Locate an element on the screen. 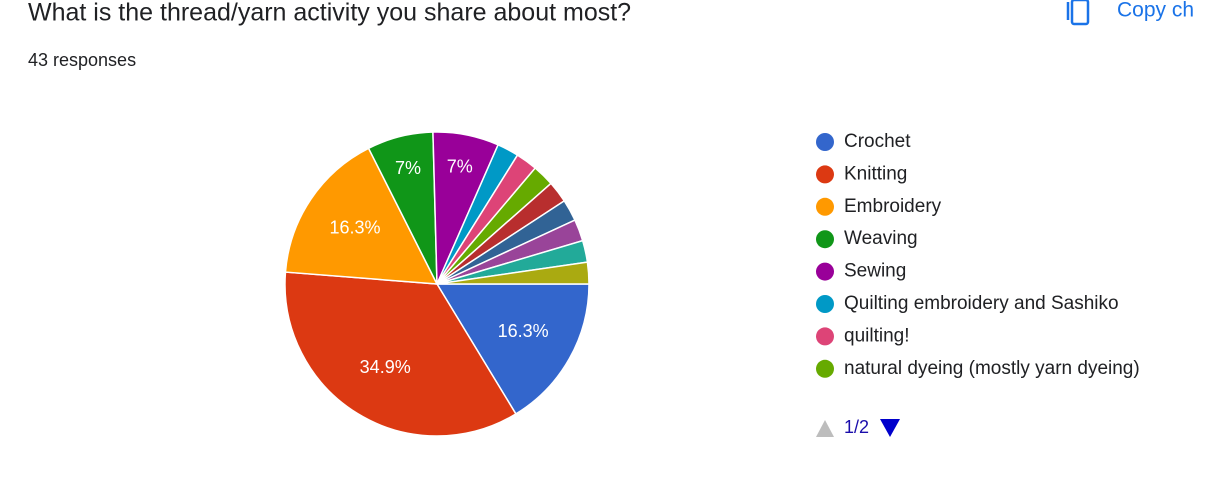 The image size is (1210, 484). next-page is located at coordinates (890, 428).